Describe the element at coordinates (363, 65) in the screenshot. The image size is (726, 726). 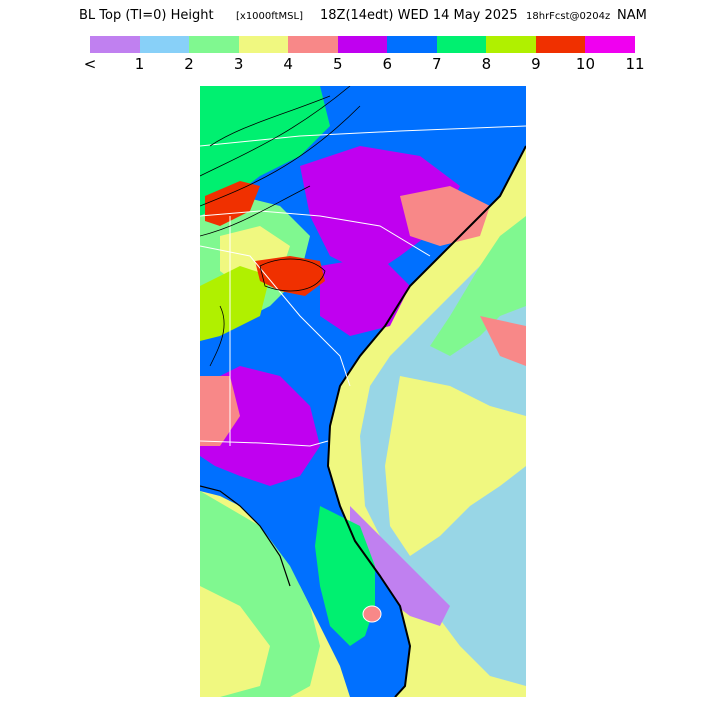
I see `legend-tick-labels: <1 2 3 4 5 6 7 8 9 10 11` at that location.